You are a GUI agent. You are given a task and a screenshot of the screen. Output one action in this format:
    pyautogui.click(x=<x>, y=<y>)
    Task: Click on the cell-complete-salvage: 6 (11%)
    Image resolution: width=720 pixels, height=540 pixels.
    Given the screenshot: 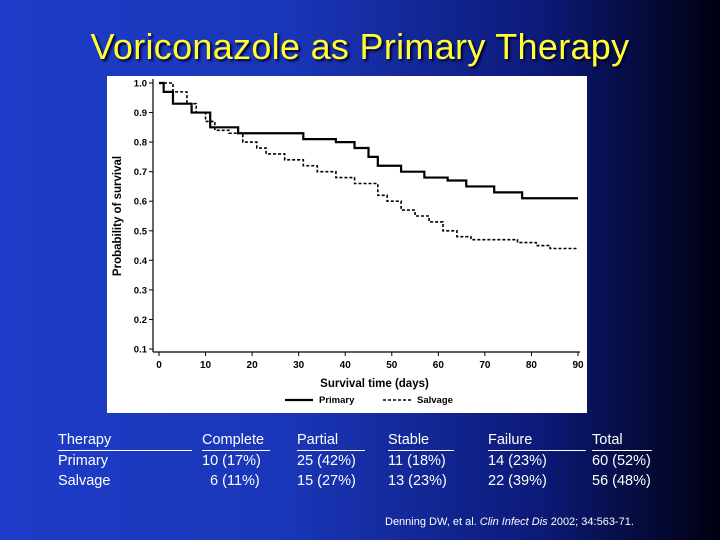 What is the action you would take?
    pyautogui.click(x=231, y=481)
    